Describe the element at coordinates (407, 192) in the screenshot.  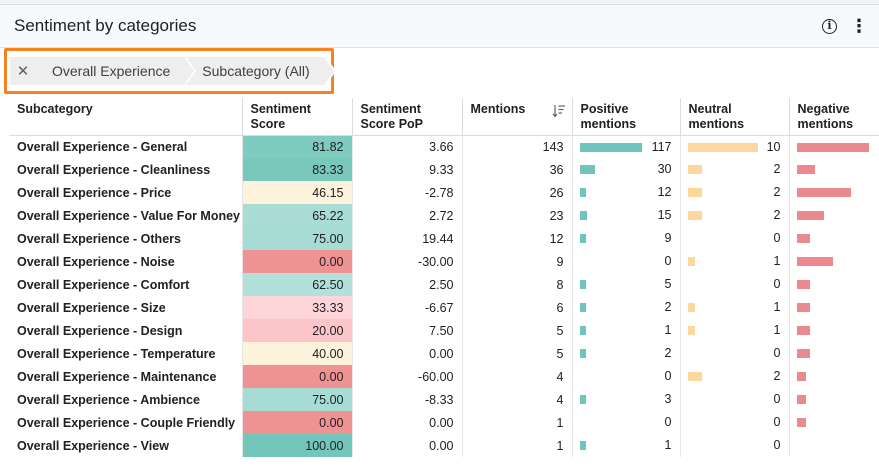
I see `cell-sentiment-score-pop: -2.78` at that location.